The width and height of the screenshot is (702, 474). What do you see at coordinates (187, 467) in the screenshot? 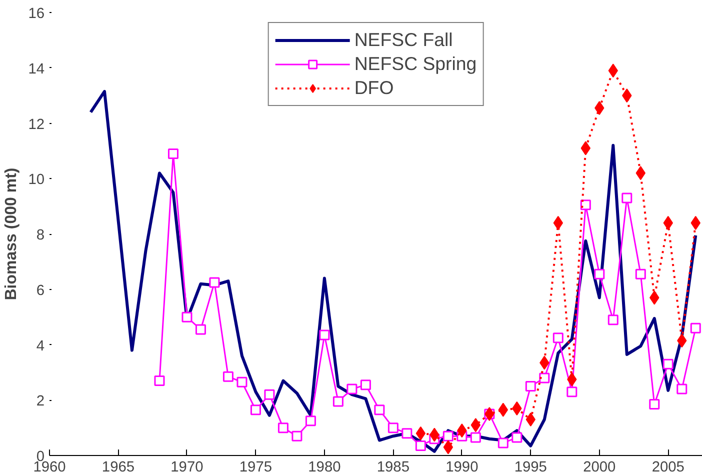
I see `x-tick-label: 1970` at bounding box center [187, 467].